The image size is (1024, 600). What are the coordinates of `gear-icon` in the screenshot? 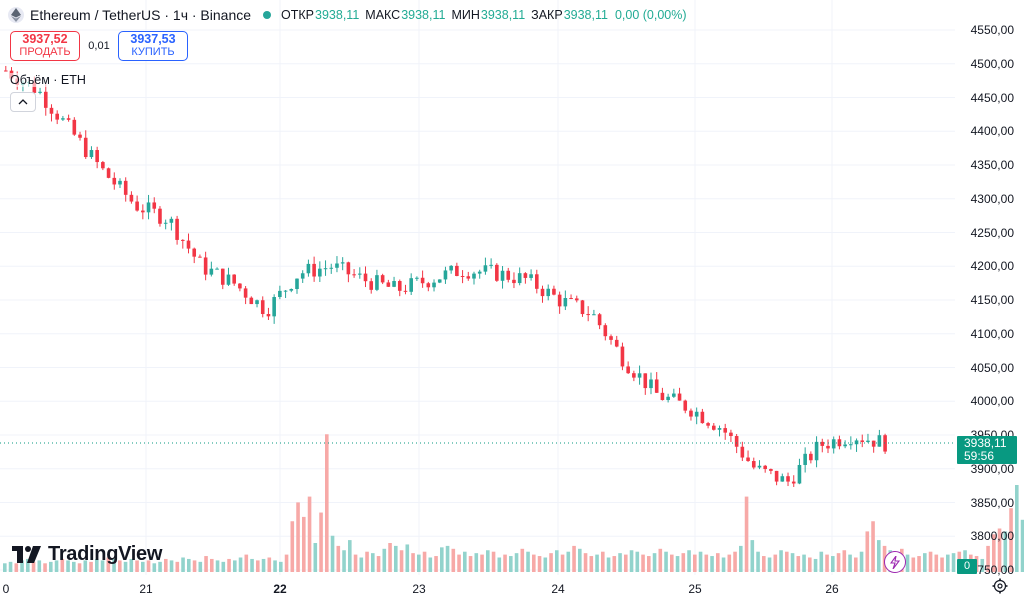 It's located at (1000, 586).